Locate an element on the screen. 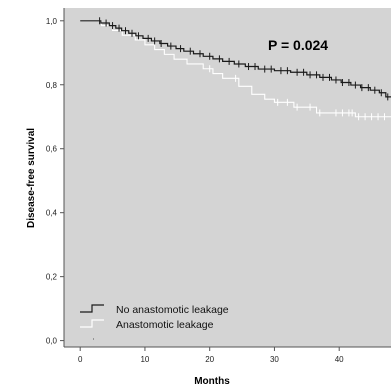 This screenshot has width=391, height=388. y-tick-label: 0,2 is located at coordinates (52, 277).